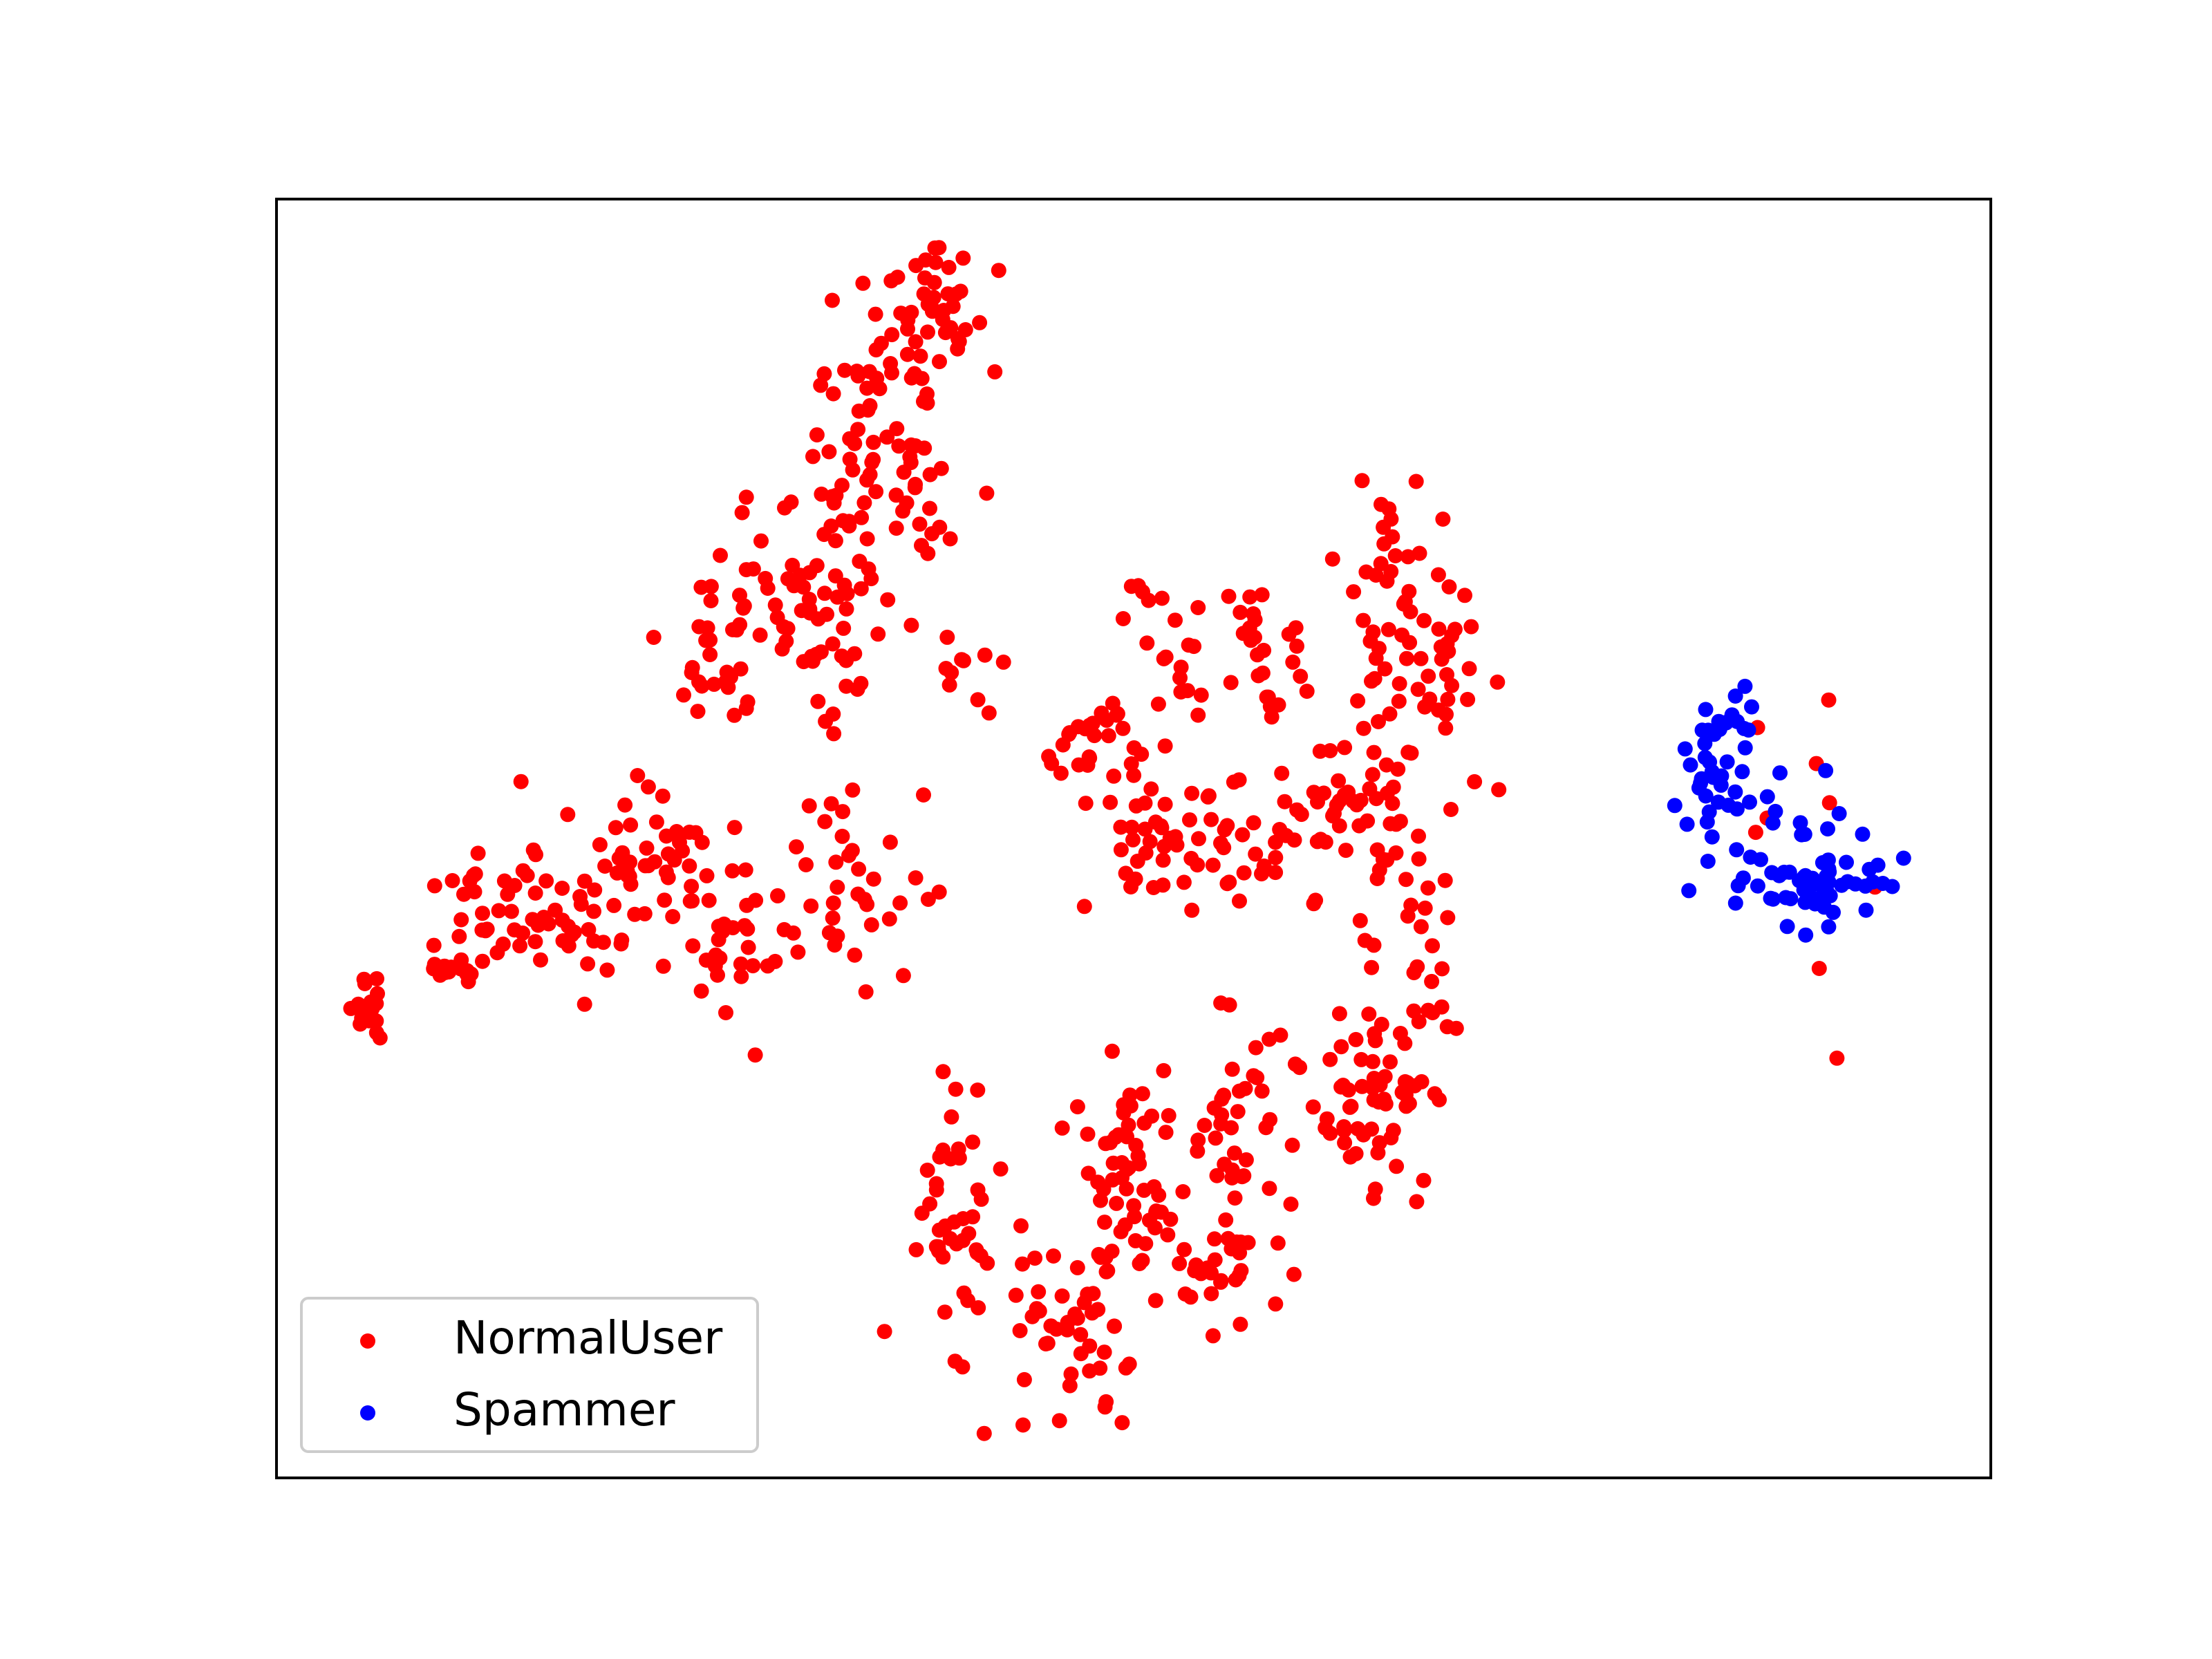  What do you see at coordinates (529, 1375) in the screenshot?
I see `legend-box` at bounding box center [529, 1375].